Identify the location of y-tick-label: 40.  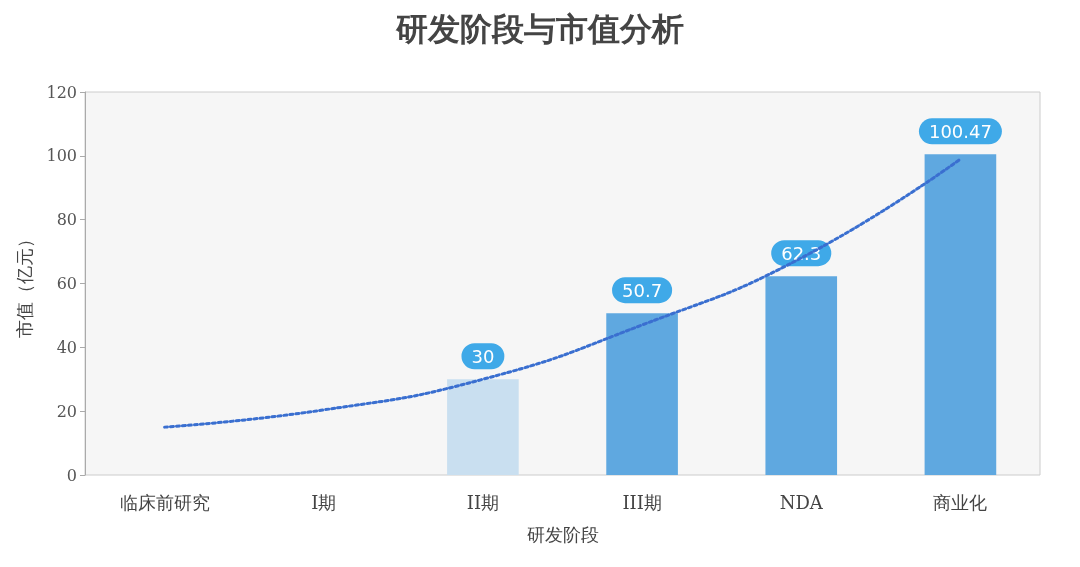
(66, 347).